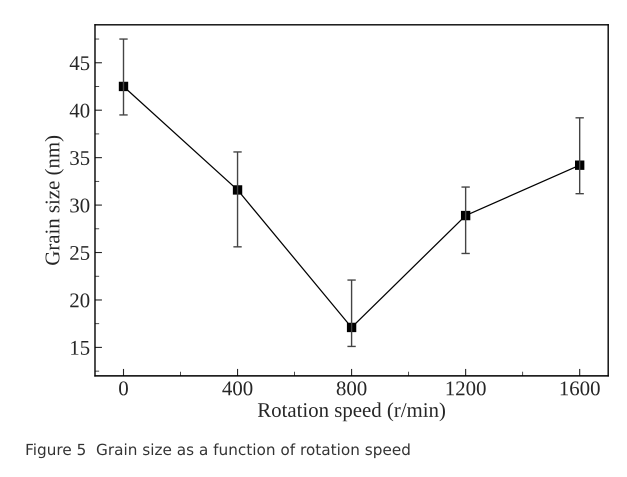  What do you see at coordinates (580, 388) in the screenshot?
I see `x-tick-label: 1600` at bounding box center [580, 388].